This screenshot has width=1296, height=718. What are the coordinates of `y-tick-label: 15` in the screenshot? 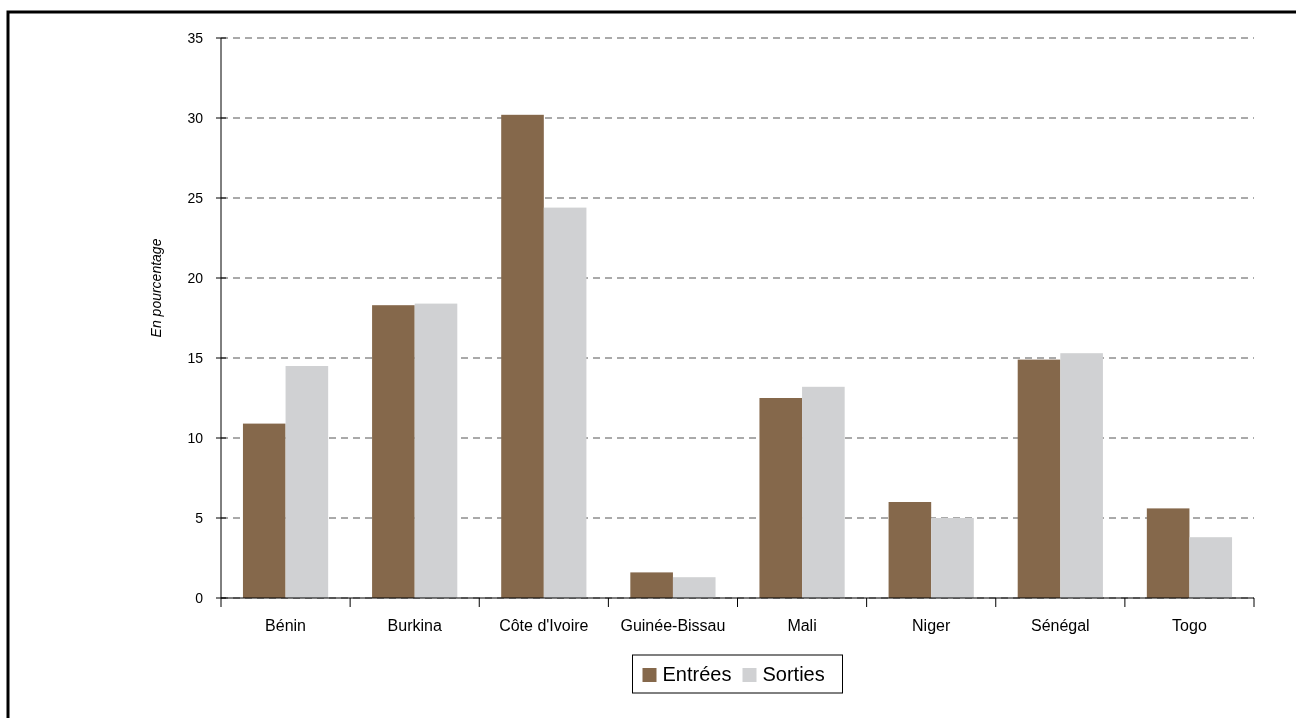 It's located at (195, 357).